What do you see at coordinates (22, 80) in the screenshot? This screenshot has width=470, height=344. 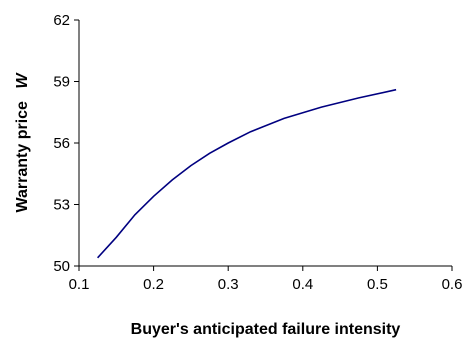 I see `y-axis-title-symbol: W` at bounding box center [22, 80].